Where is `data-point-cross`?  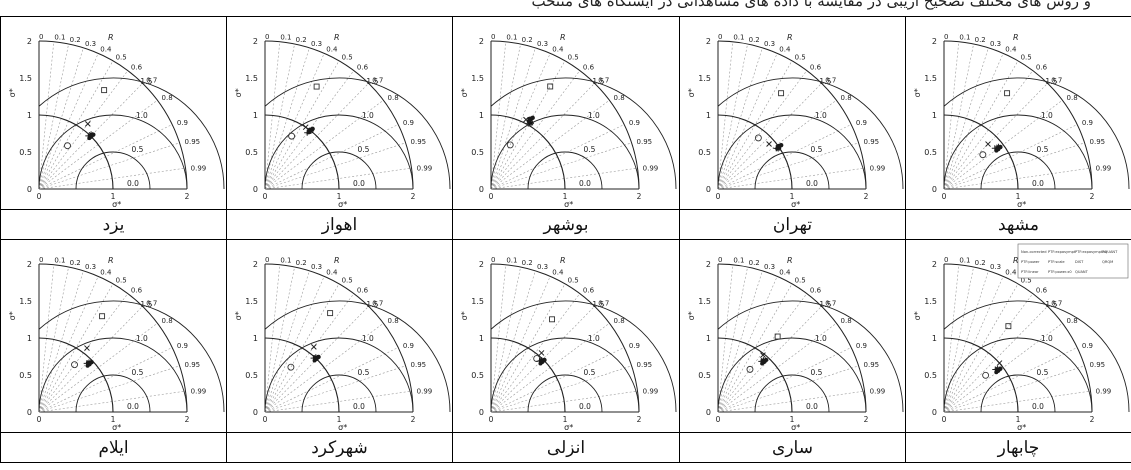 data-point-cross is located at coordinates (541, 353).